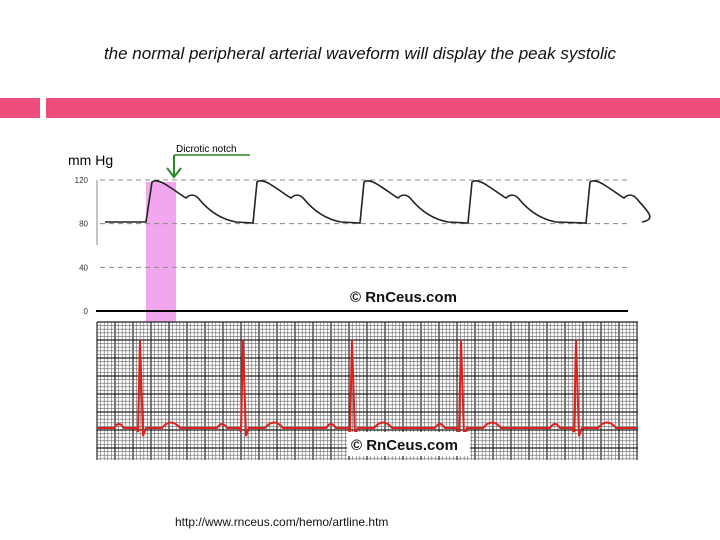 The width and height of the screenshot is (720, 540). I want to click on tick-label-0: 0, so click(86, 311).